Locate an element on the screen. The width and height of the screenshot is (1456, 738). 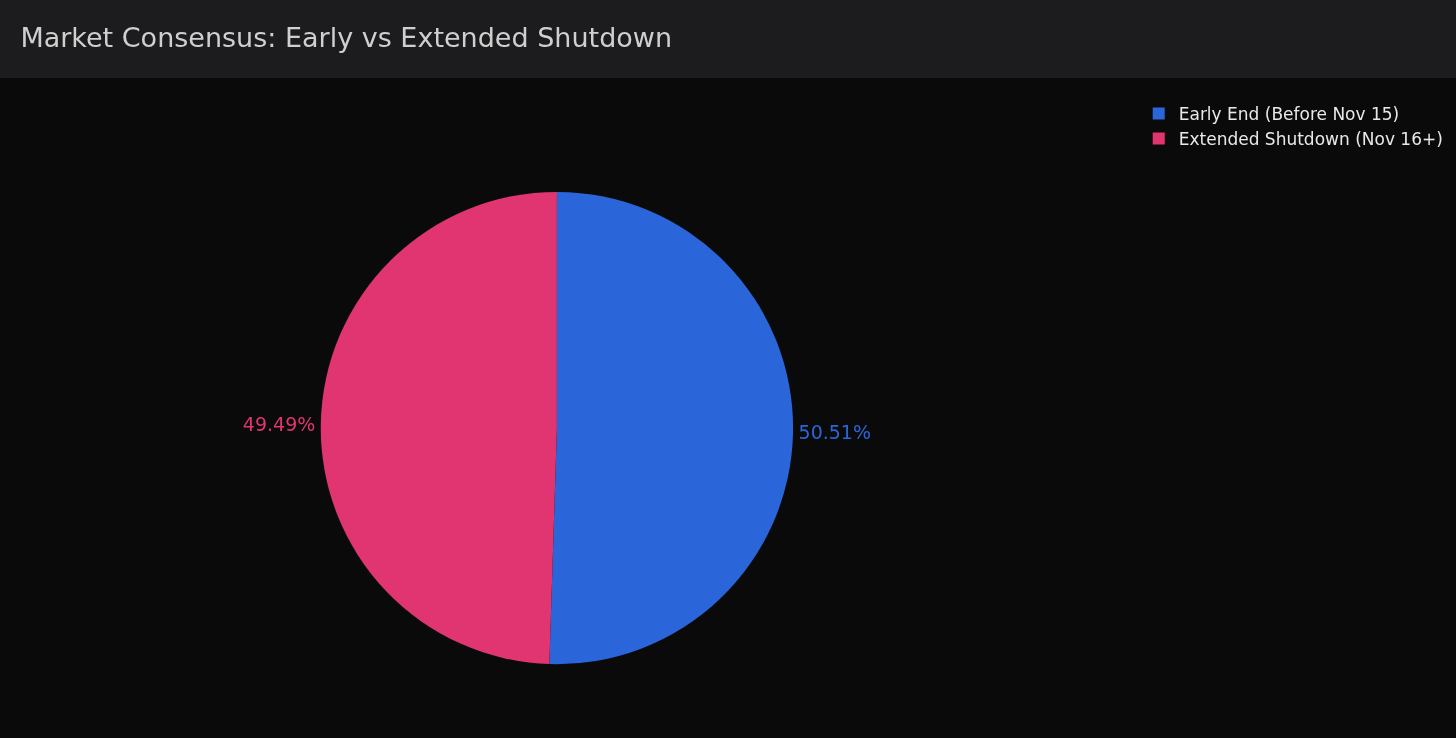
data-label: 49.49% is located at coordinates (279, 424).